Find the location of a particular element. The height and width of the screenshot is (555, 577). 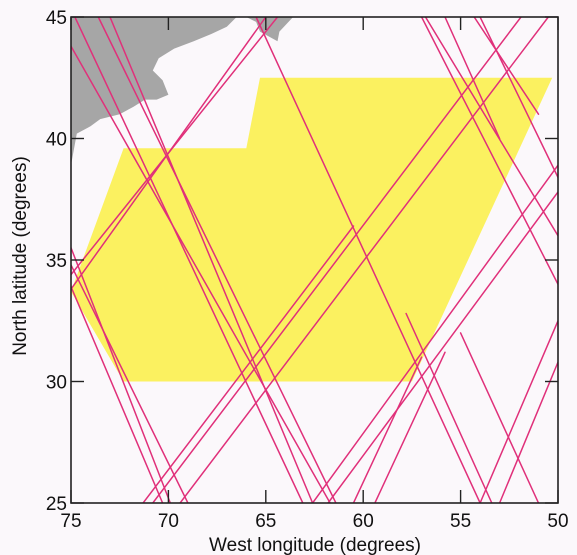

x-tick-label: 70 is located at coordinates (168, 521).